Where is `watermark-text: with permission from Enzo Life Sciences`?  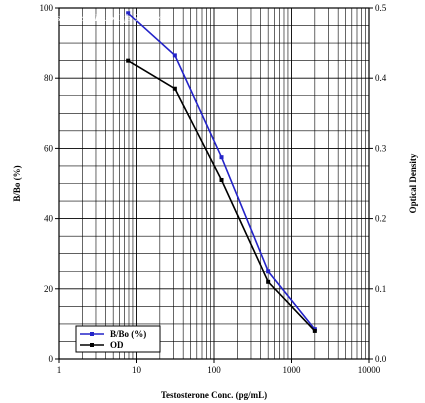
watermark-text: with permission from Enzo Life Sciences is located at coordinates (89, 18).